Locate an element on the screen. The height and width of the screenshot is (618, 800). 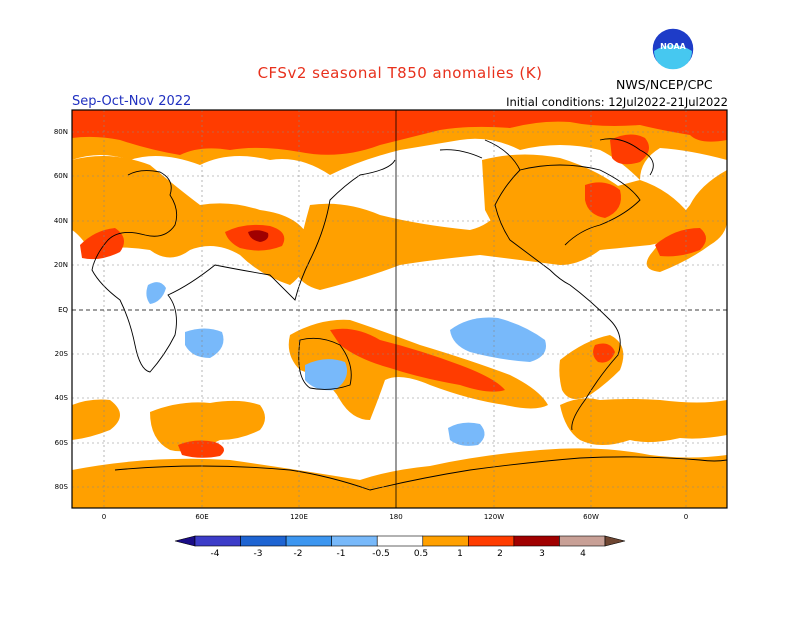
lon-label: 120W is located at coordinates (494, 517).